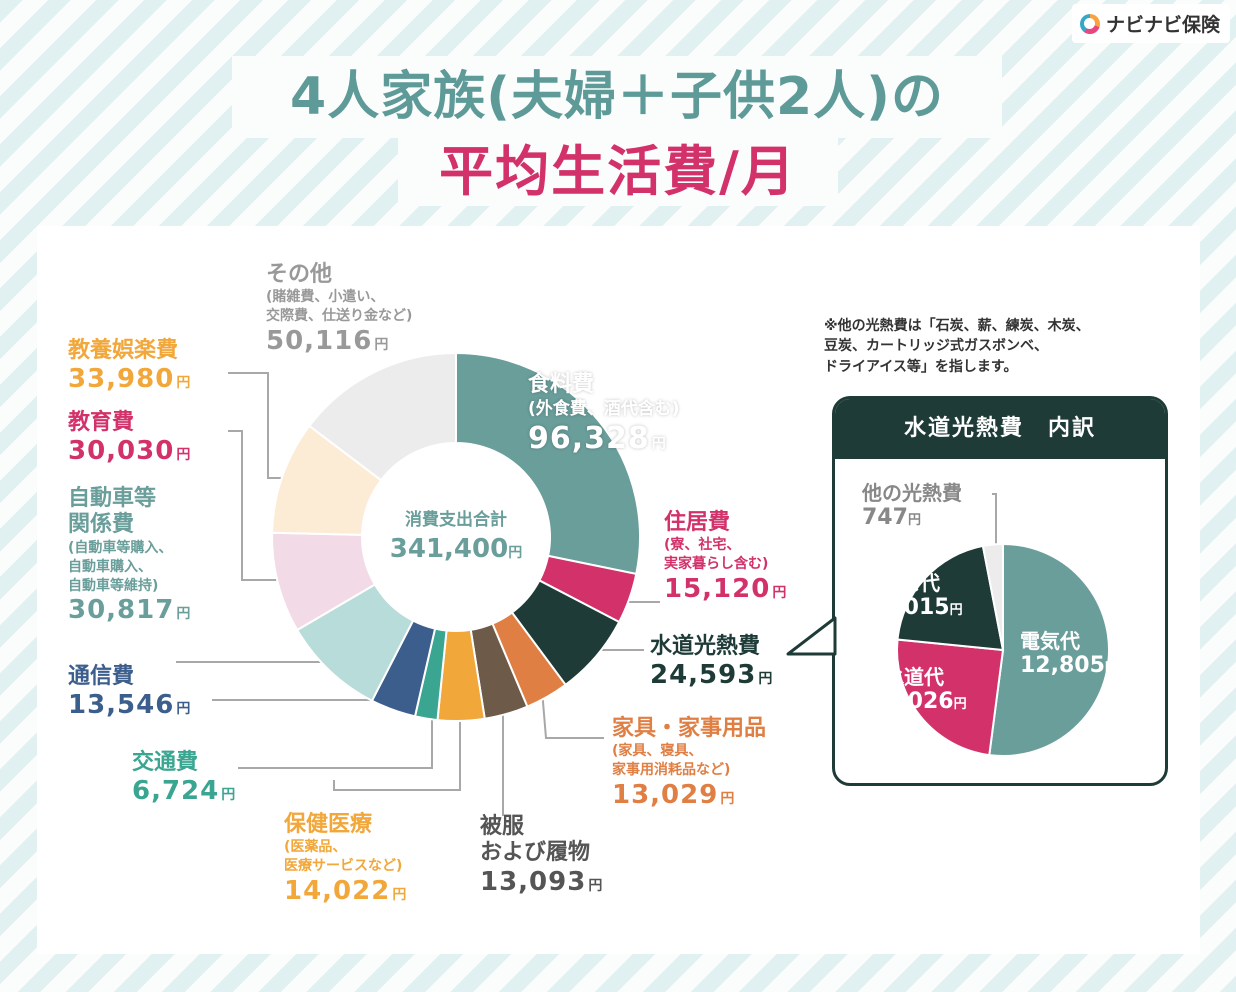 The width and height of the screenshot is (1236, 992). Describe the element at coordinates (925, 701) in the screenshot. I see `slice-value: 6,026円` at that location.